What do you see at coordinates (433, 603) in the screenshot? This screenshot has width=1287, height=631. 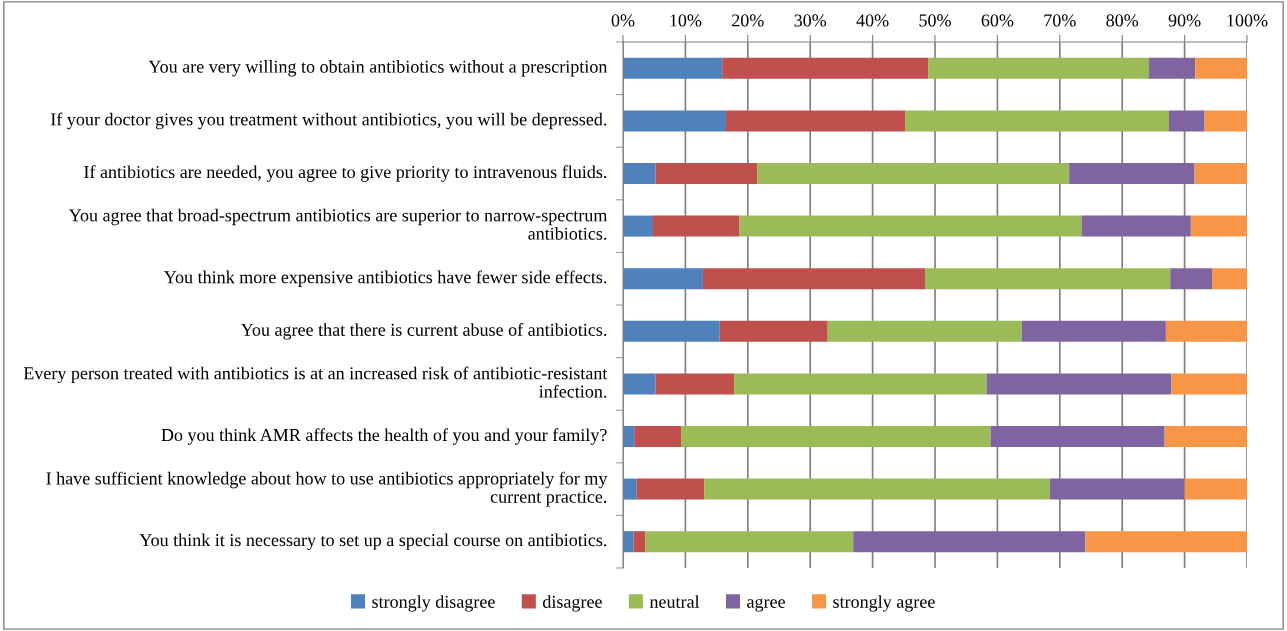 I see `legend-label: strongly disagree` at bounding box center [433, 603].